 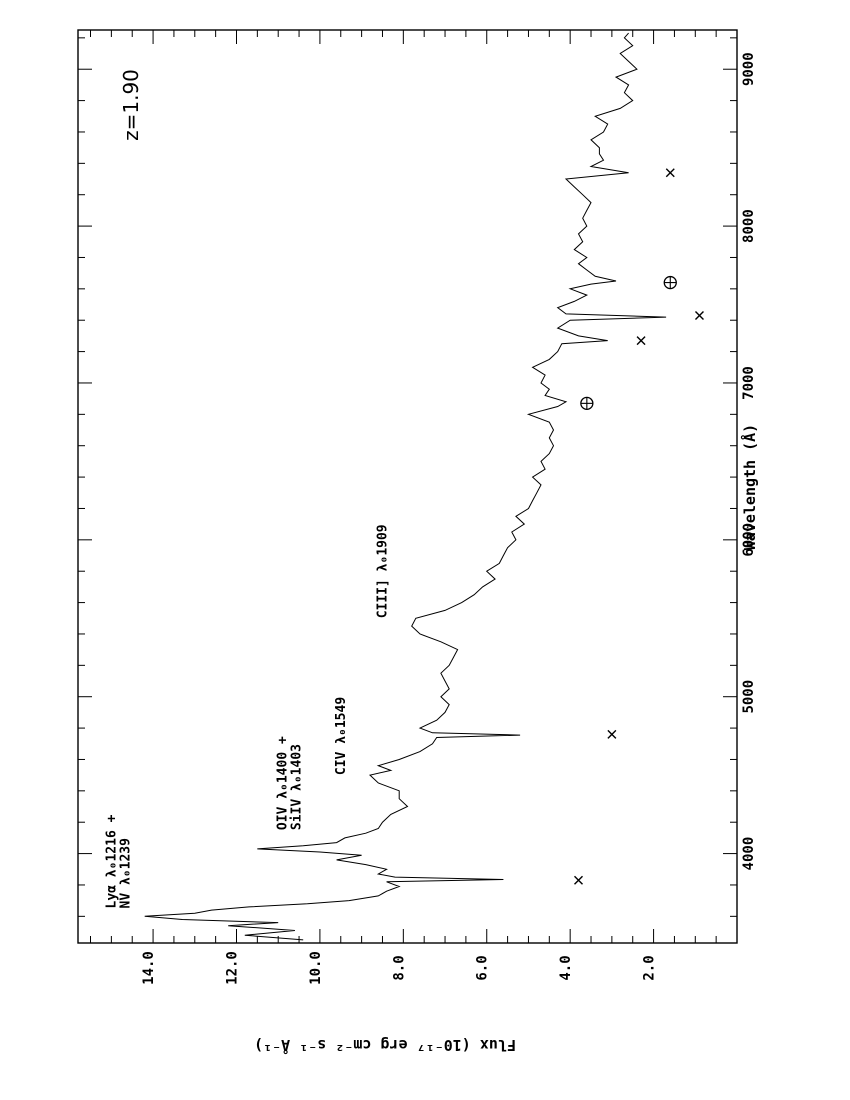 I want to click on x-tick-label: 7000, so click(x=749, y=383).